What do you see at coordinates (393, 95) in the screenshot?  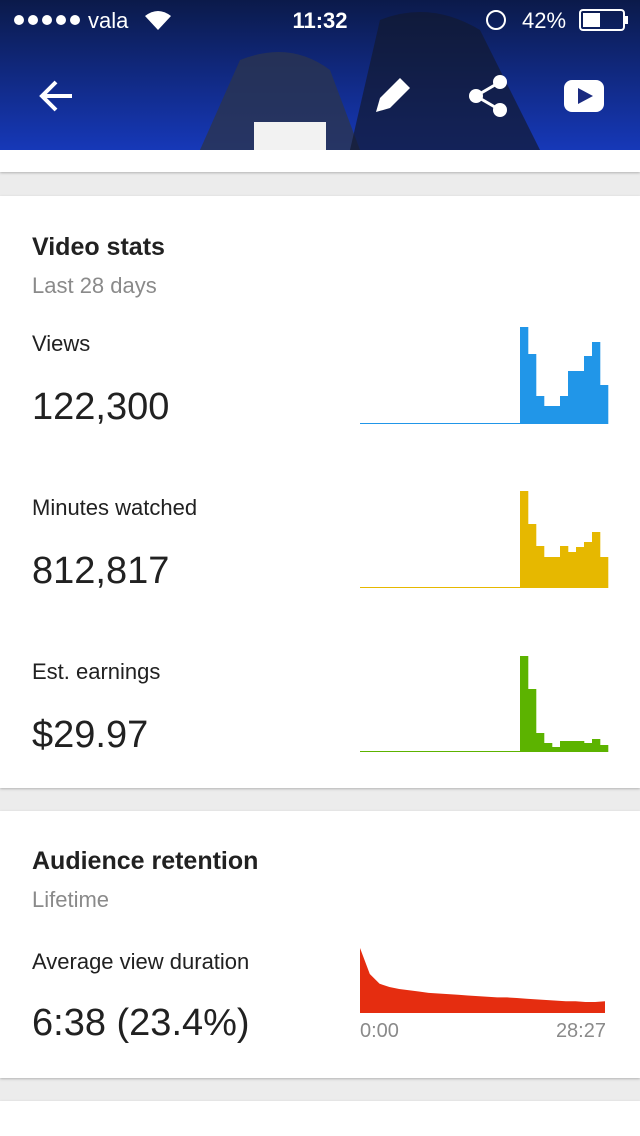 I see `edit-button` at bounding box center [393, 95].